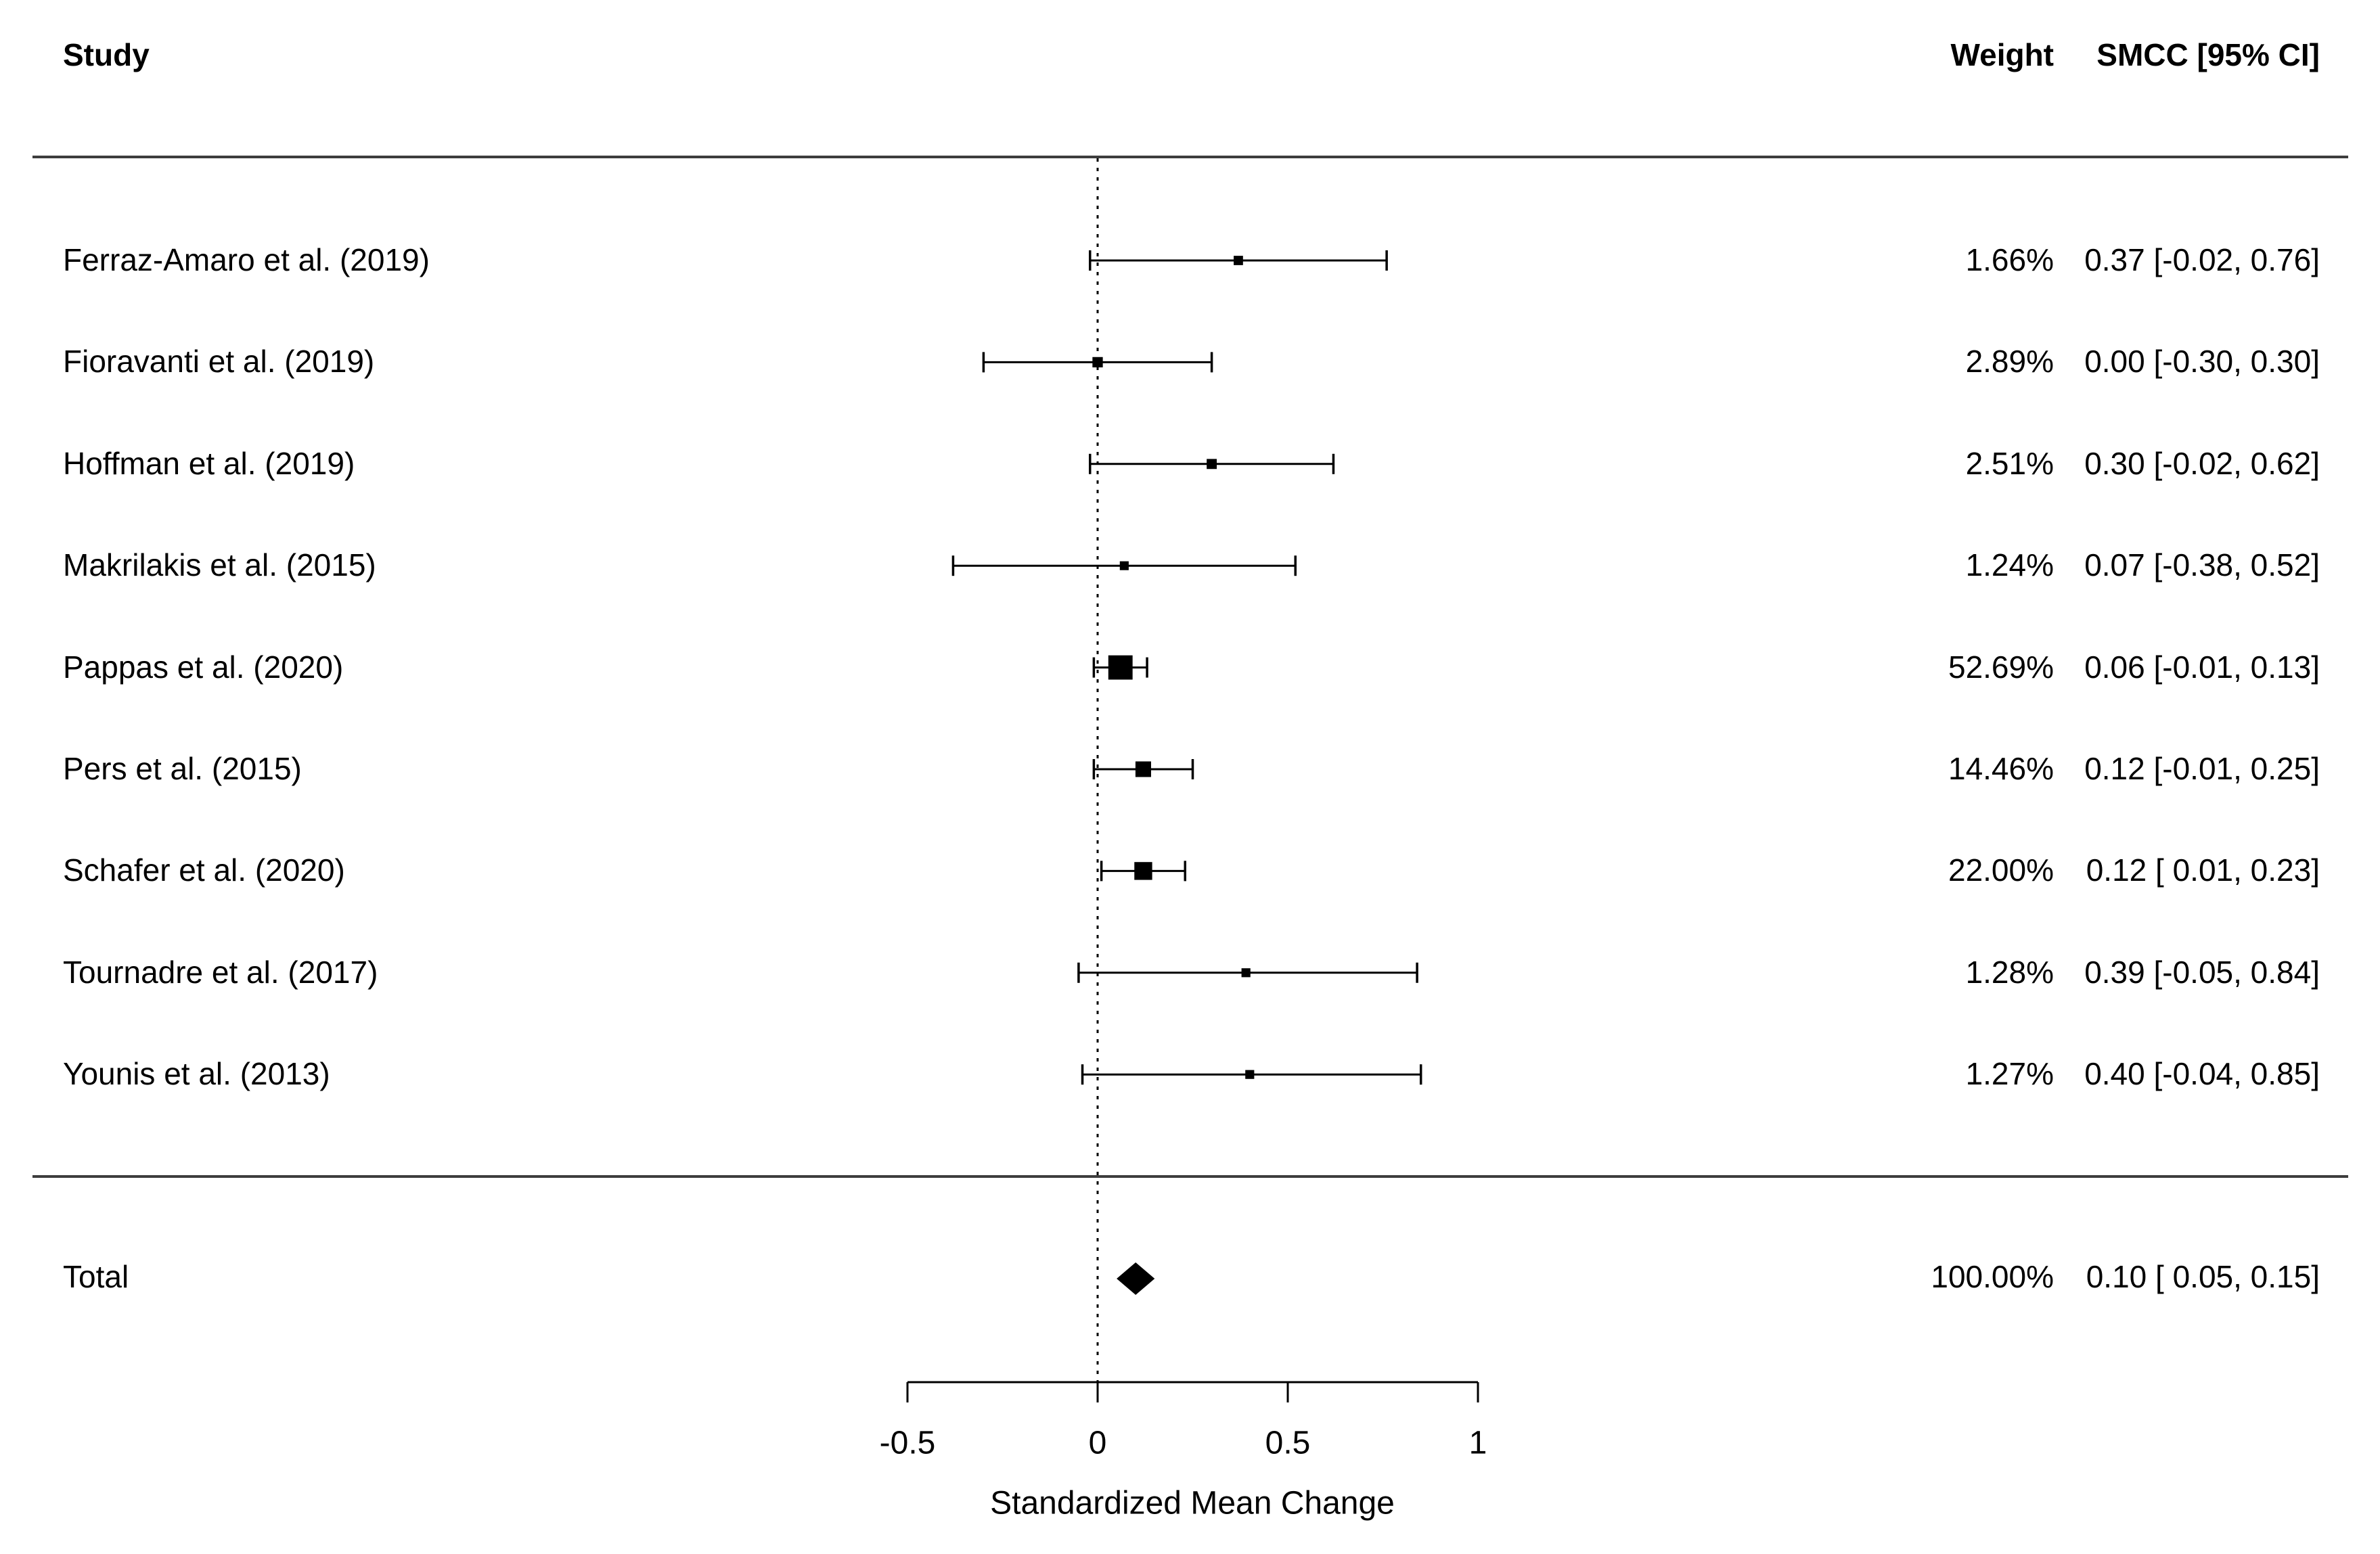 The width and height of the screenshot is (2380, 1554). Describe the element at coordinates (247, 260) in the screenshot. I see `study-label: Ferraz-Amaro et al. (2019)` at that location.